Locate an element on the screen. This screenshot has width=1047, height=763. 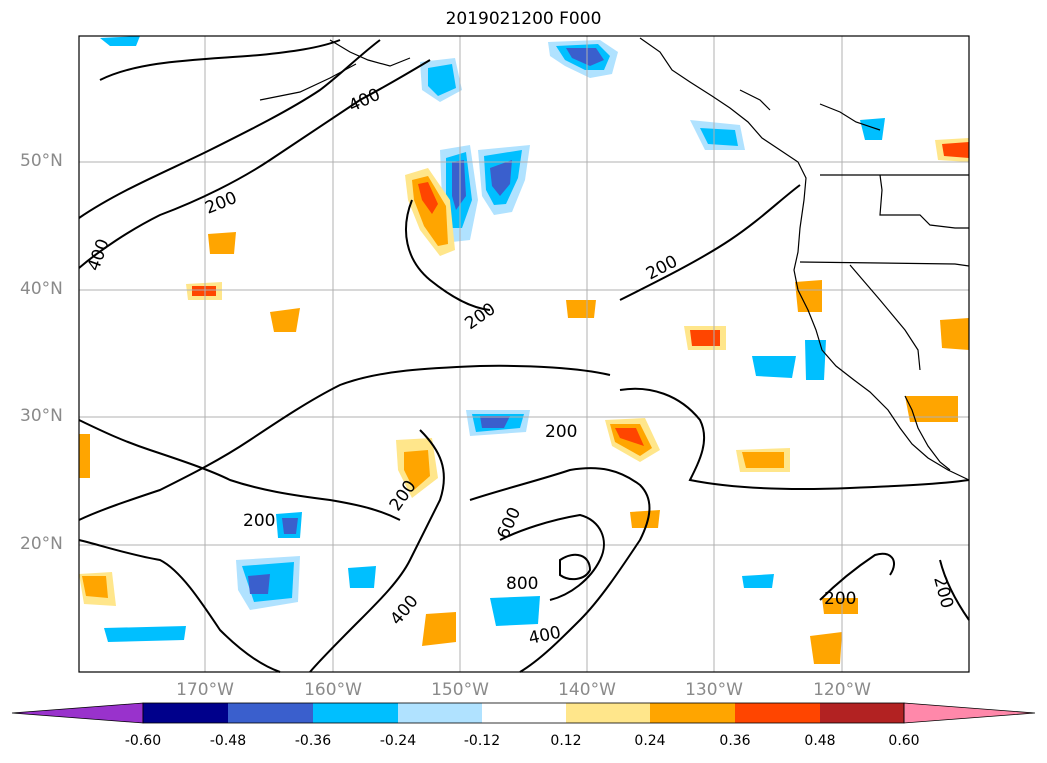
colorbar-tick-label: 0.24 is located at coordinates (650, 741).